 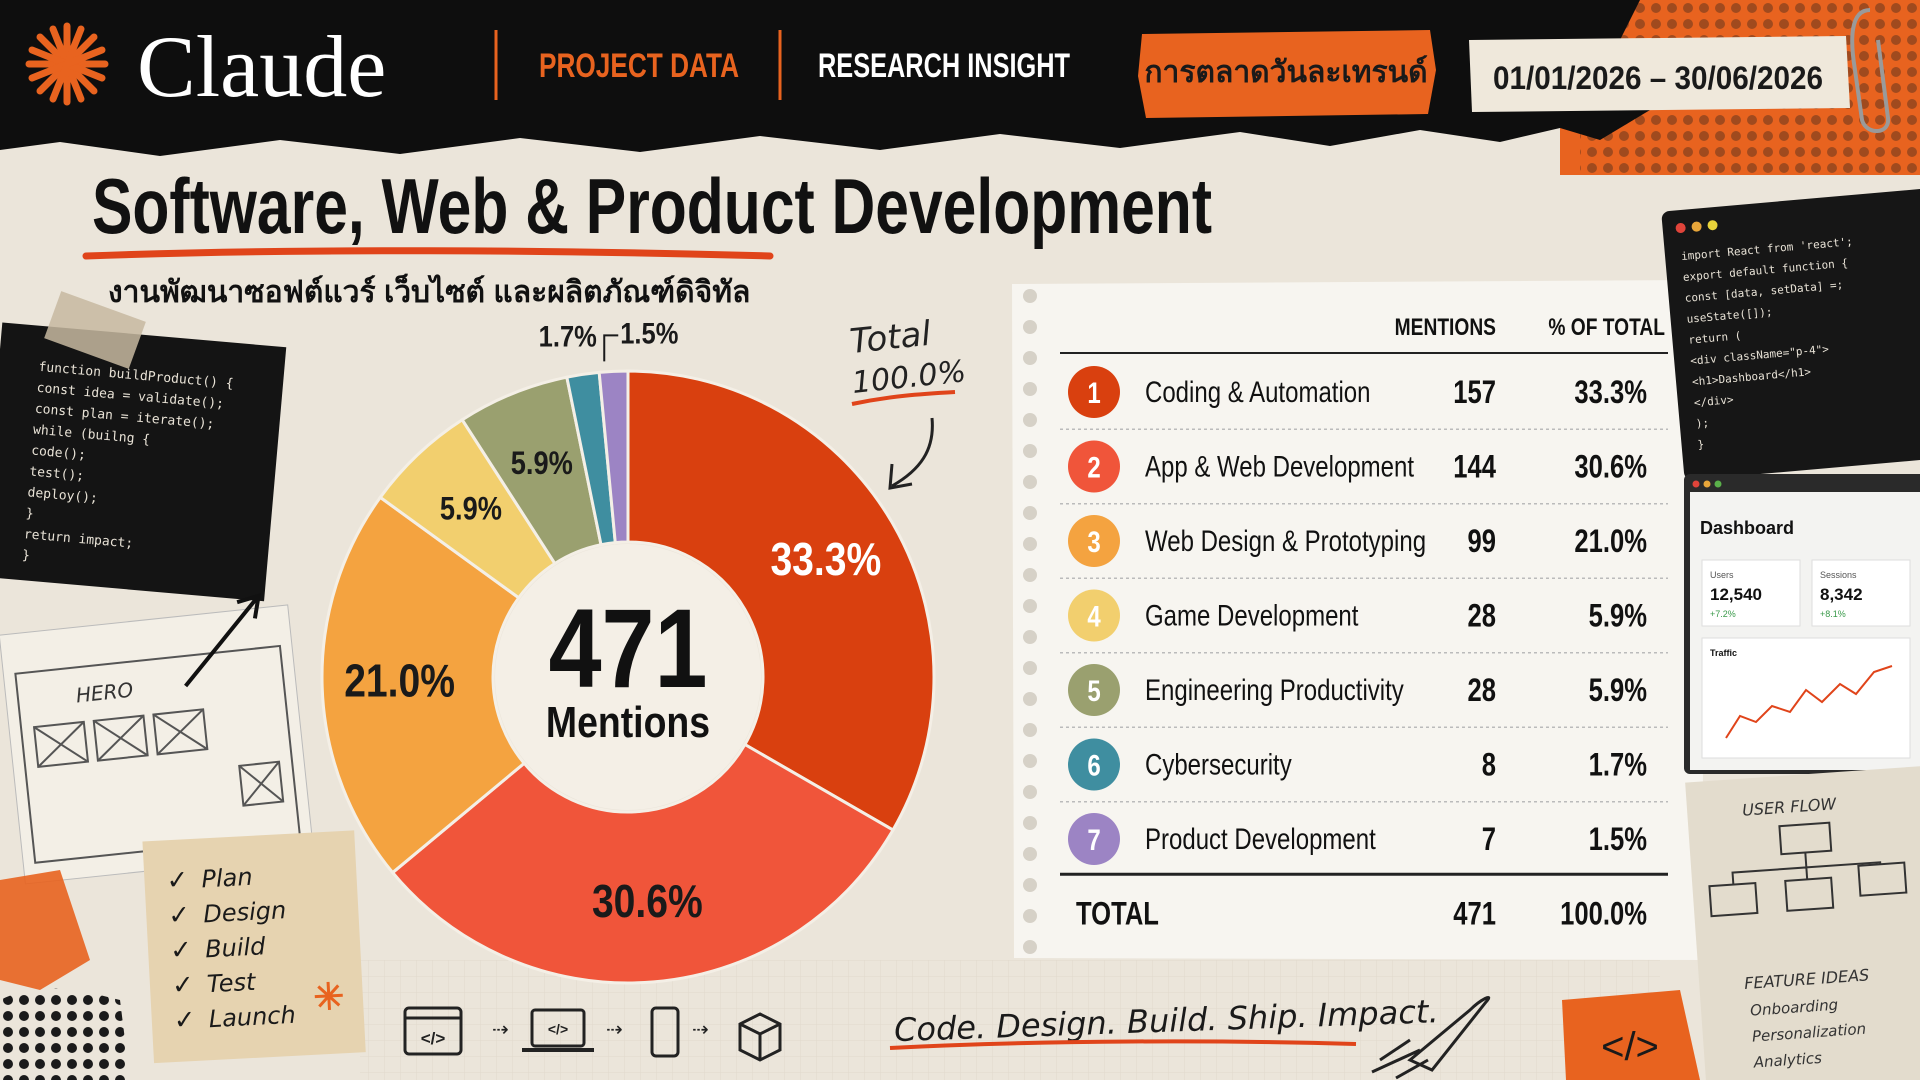 I want to click on code-line: test();, so click(x=57, y=474).